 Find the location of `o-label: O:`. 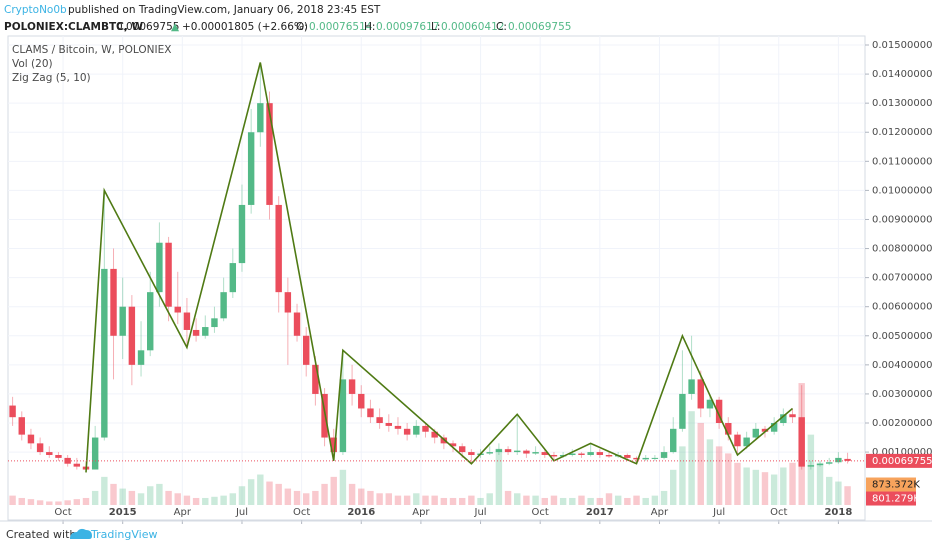

o-label: O: is located at coordinates (302, 27).